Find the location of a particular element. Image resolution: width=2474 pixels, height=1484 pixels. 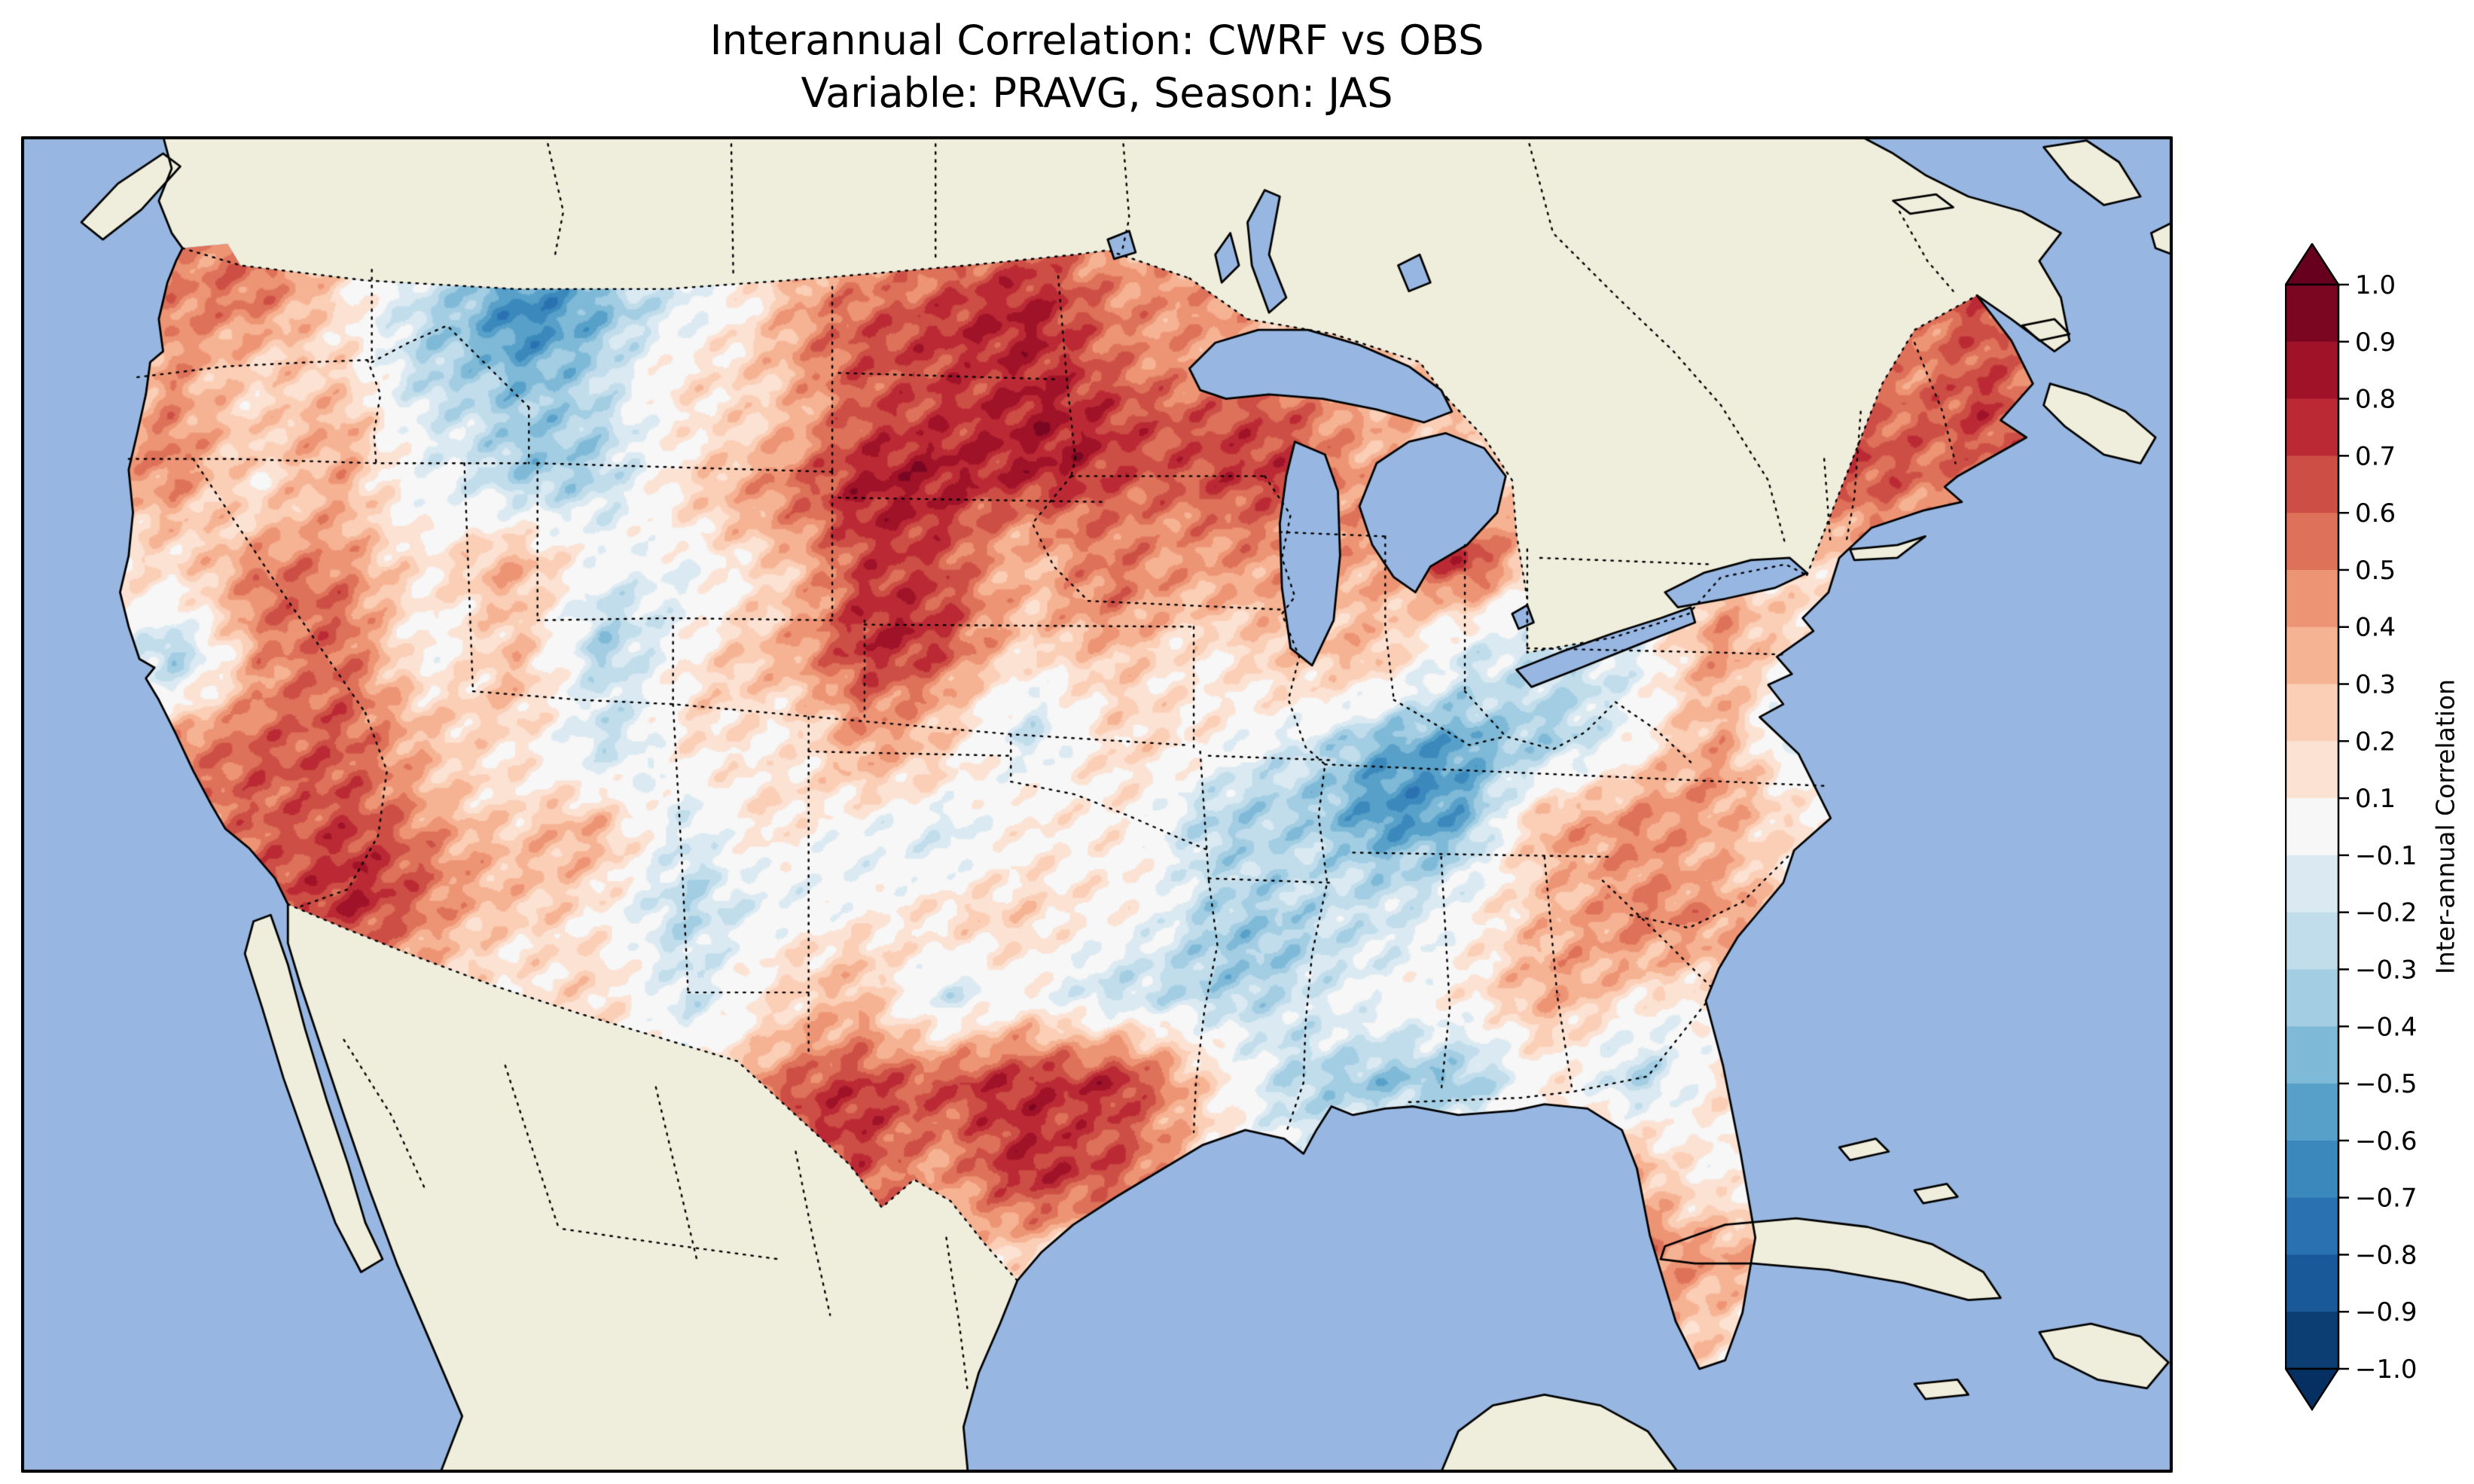

colorbar-tick-label: −0.7 is located at coordinates (2386, 1199).